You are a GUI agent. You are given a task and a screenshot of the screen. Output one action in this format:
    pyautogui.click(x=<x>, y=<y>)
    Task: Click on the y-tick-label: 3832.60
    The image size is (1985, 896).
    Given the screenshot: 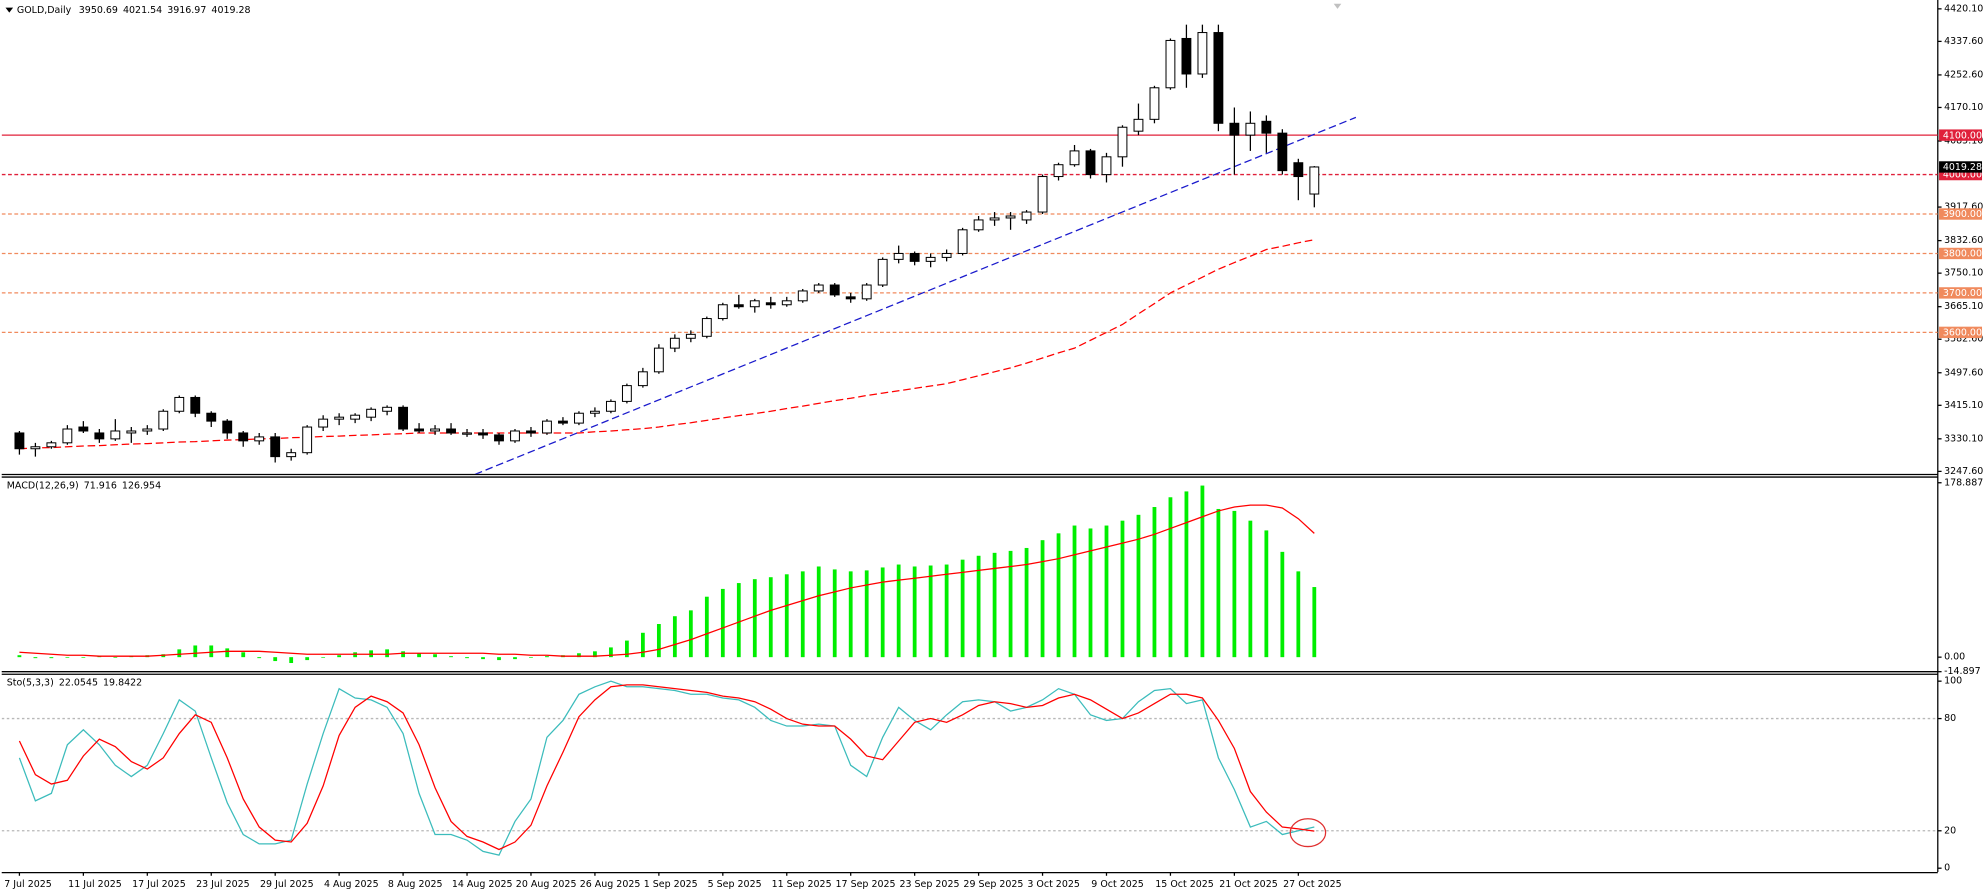 What is the action you would take?
    pyautogui.click(x=1963, y=240)
    